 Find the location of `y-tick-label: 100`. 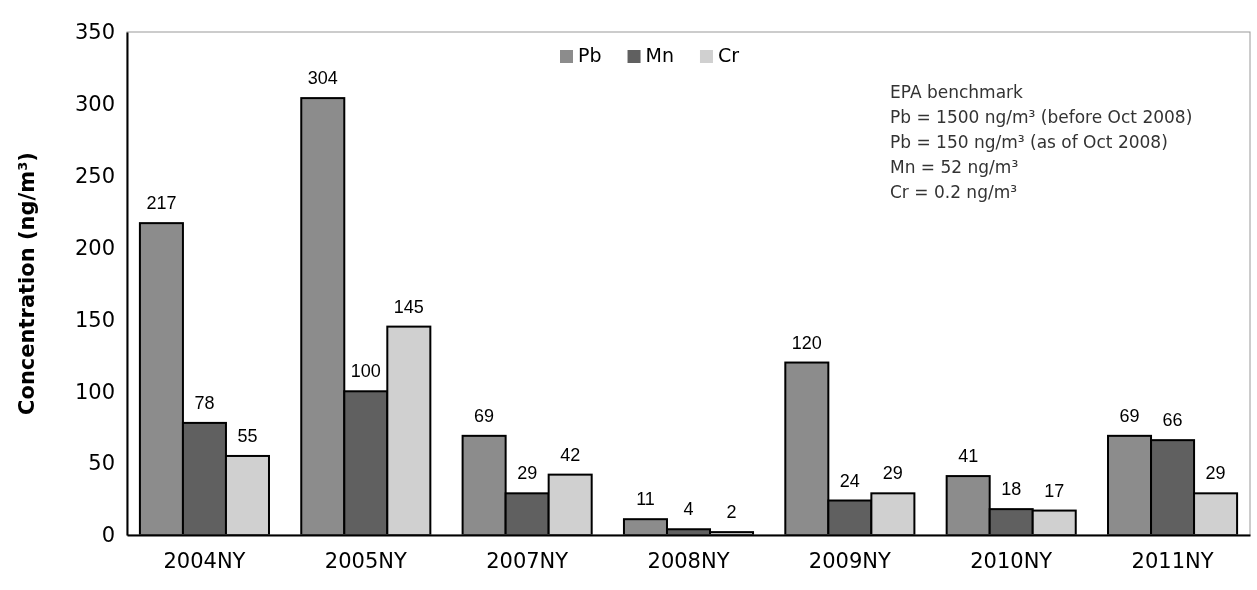

y-tick-label: 100 is located at coordinates (94, 391).